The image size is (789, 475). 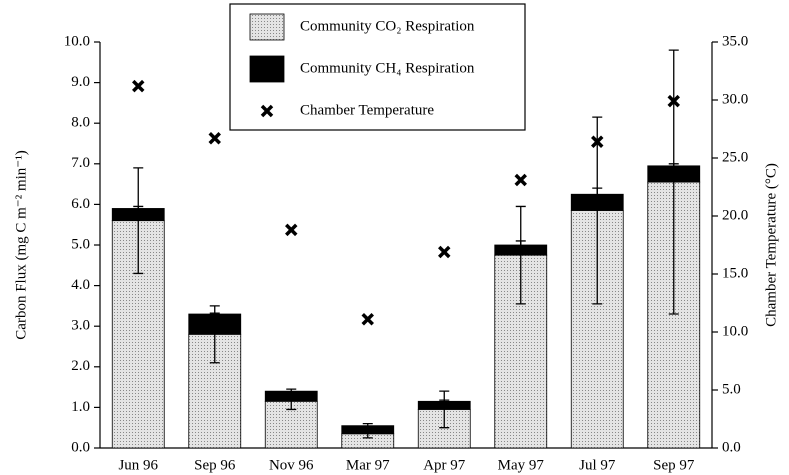 What do you see at coordinates (387, 26) in the screenshot?
I see `legend-label: Community CO₂ Respiration` at bounding box center [387, 26].